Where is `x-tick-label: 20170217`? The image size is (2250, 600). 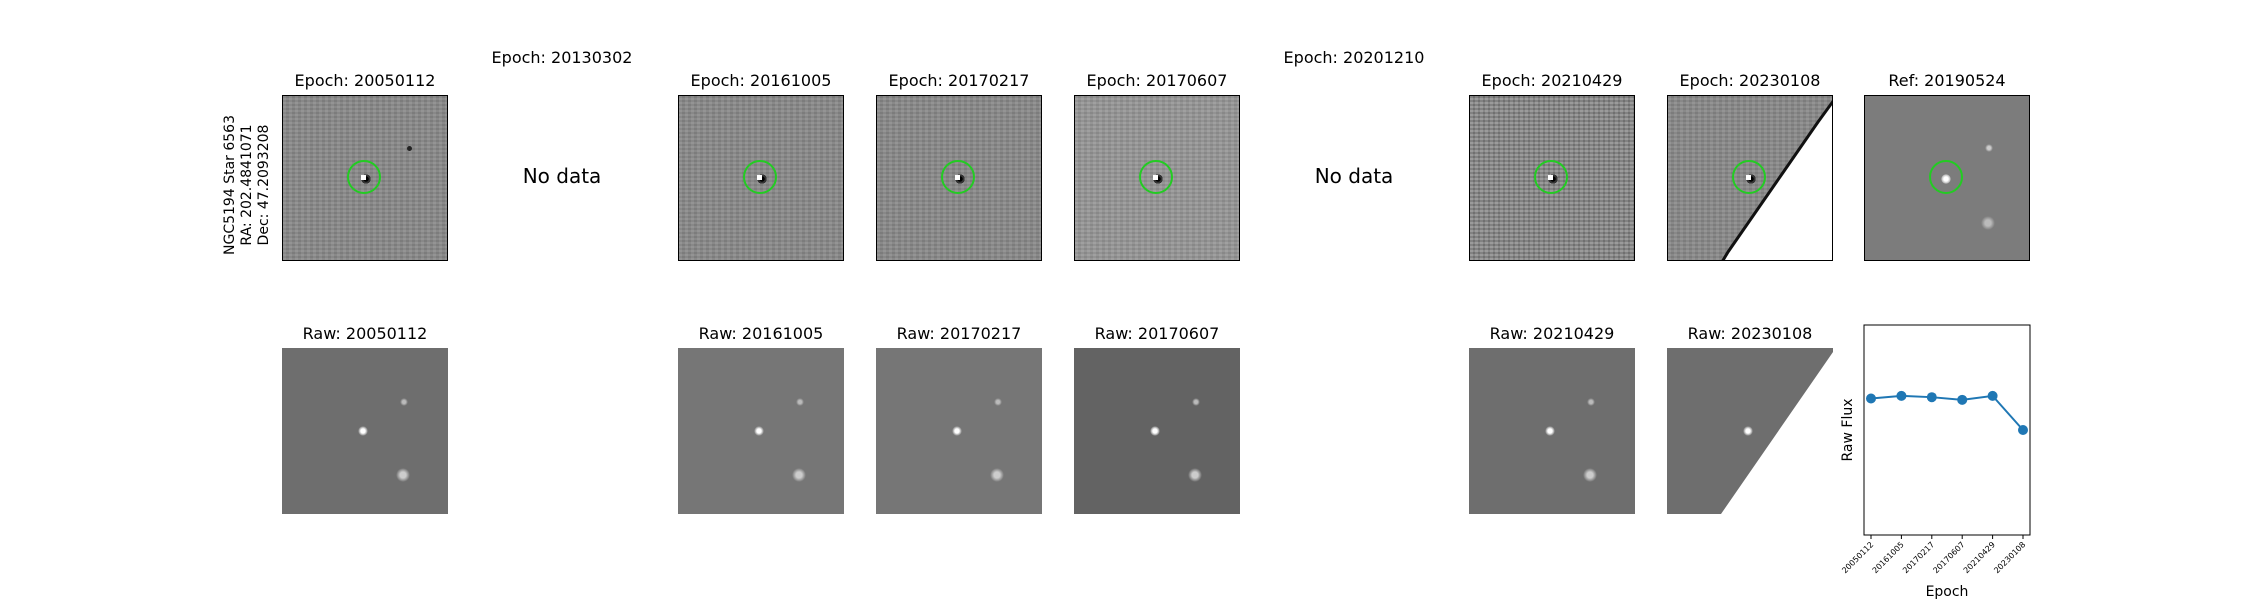
x-tick-label: 20170217 is located at coordinates (1918, 557).